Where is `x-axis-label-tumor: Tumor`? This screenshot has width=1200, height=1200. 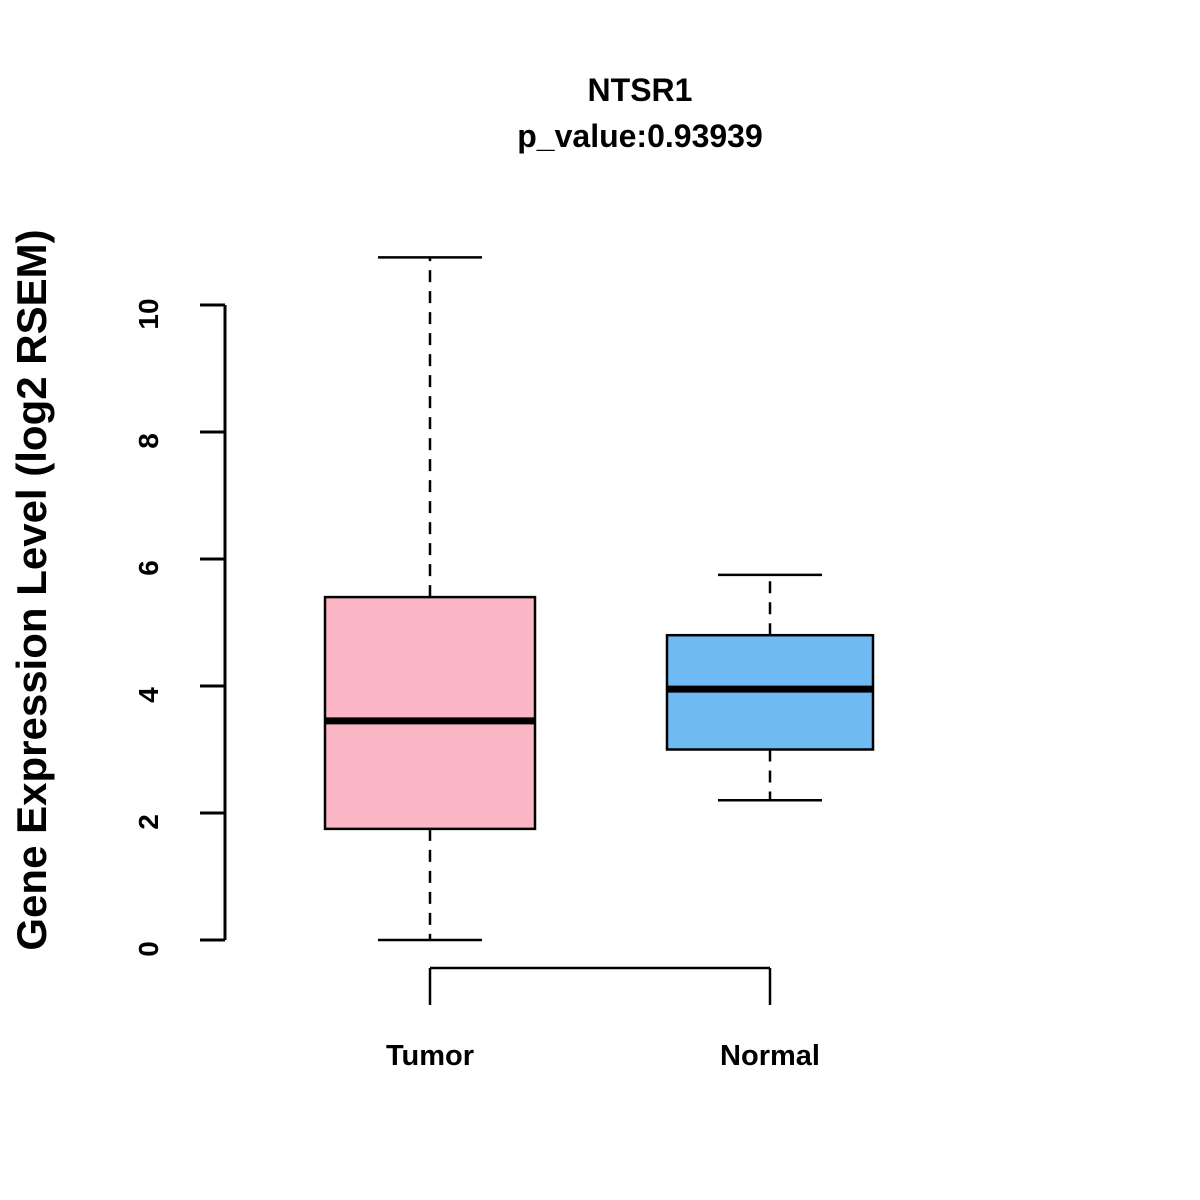 x-axis-label-tumor: Tumor is located at coordinates (430, 1056).